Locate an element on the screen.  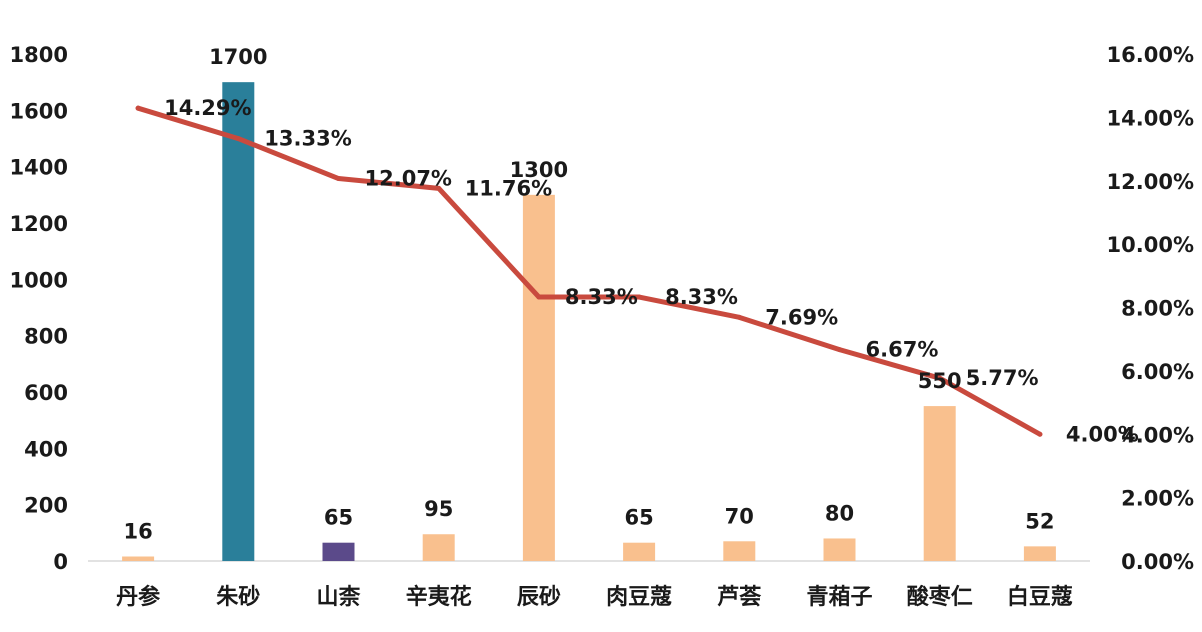
right-tick-label: 6.00% is located at coordinates (1157, 372).